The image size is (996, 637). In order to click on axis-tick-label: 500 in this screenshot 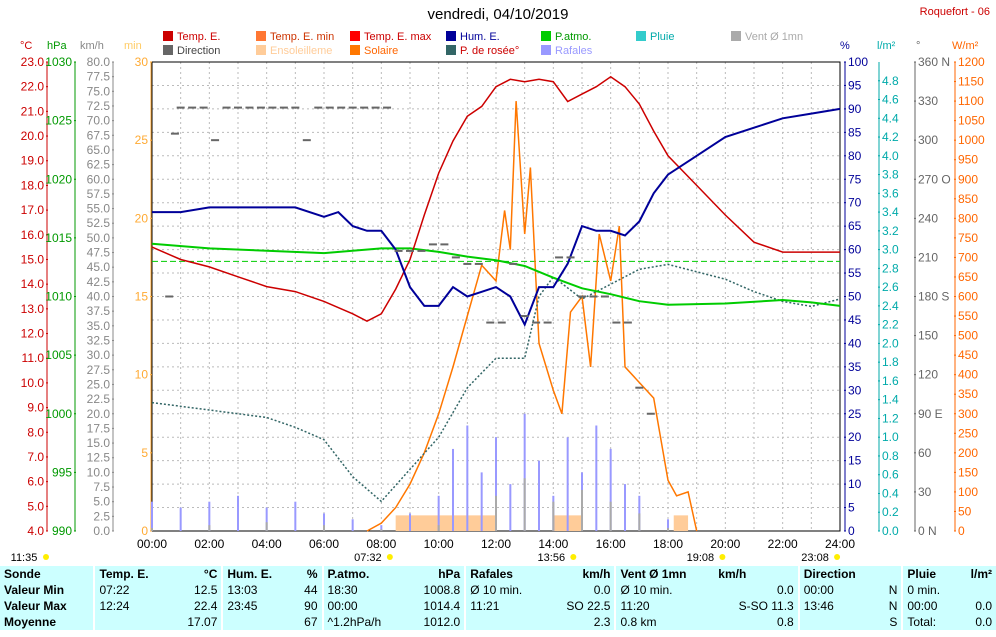, I will do `click(968, 336)`.